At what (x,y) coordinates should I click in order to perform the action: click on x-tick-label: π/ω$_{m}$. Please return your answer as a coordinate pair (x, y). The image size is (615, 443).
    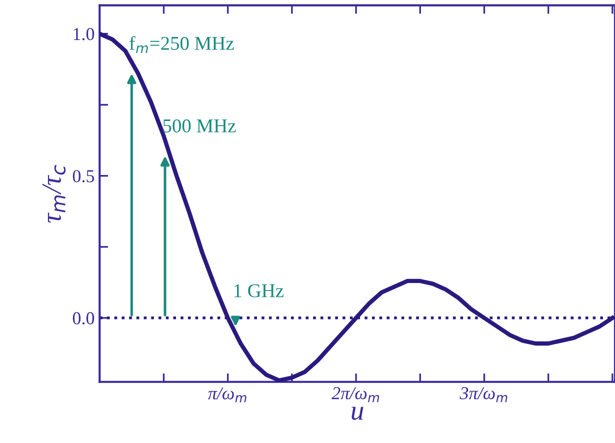
    Looking at the image, I should click on (227, 394).